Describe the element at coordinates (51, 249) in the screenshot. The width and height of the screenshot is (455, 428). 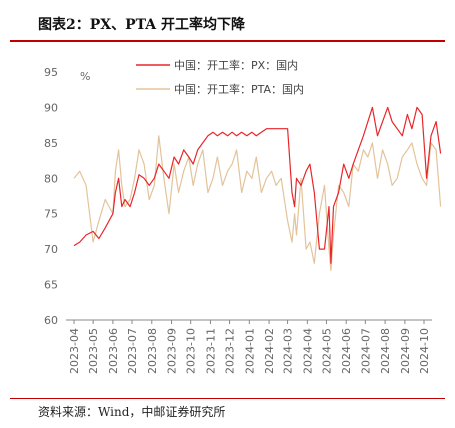
I see `y-tick-label: 70` at that location.